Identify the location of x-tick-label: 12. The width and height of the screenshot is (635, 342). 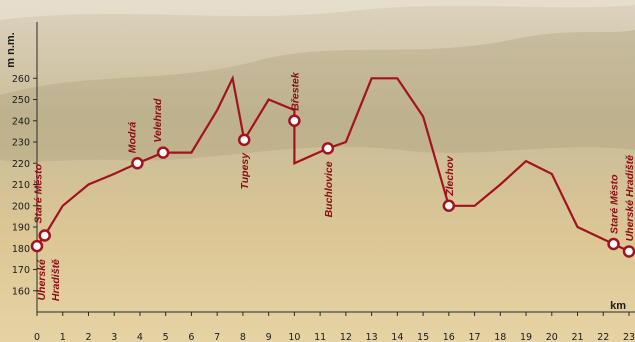
(346, 337).